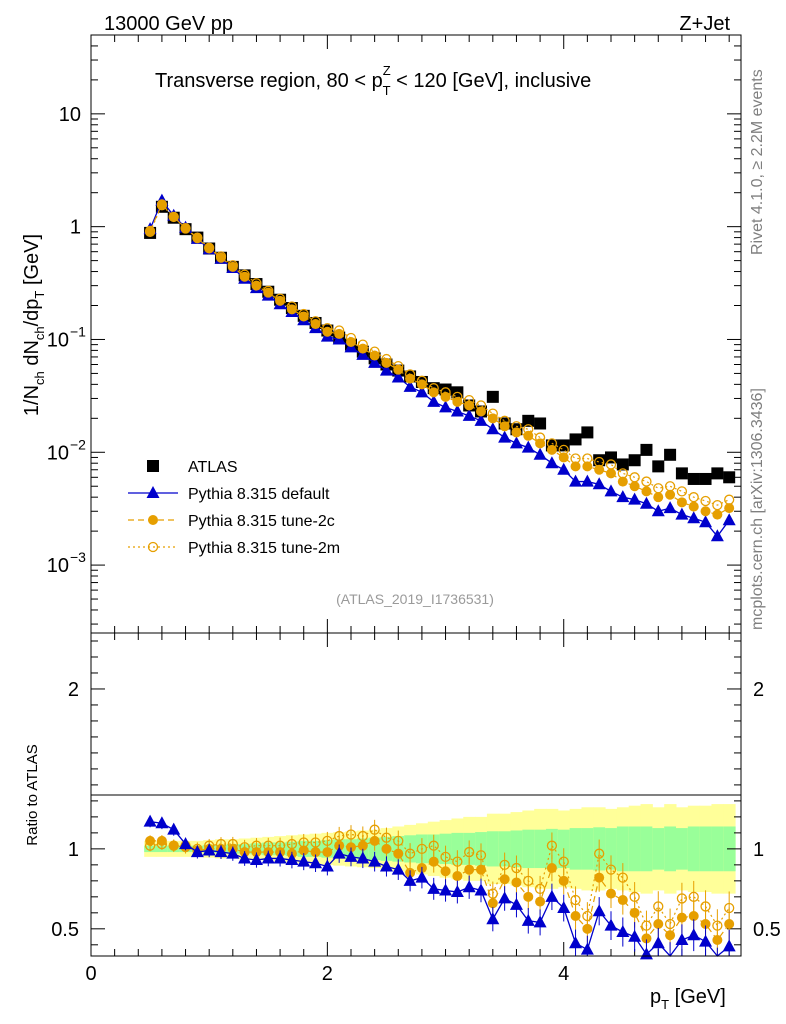  What do you see at coordinates (168, 24) in the screenshot?
I see `energy-label: 13000 GeV pp` at bounding box center [168, 24].